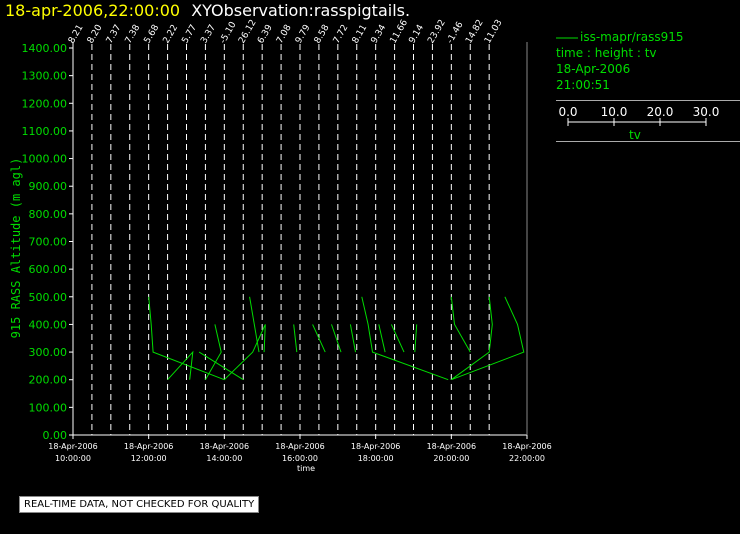 Image resolution: width=740 pixels, height=534 pixels. What do you see at coordinates (527, 458) in the screenshot?
I see `x-tick-time: 22:00:00` at bounding box center [527, 458].